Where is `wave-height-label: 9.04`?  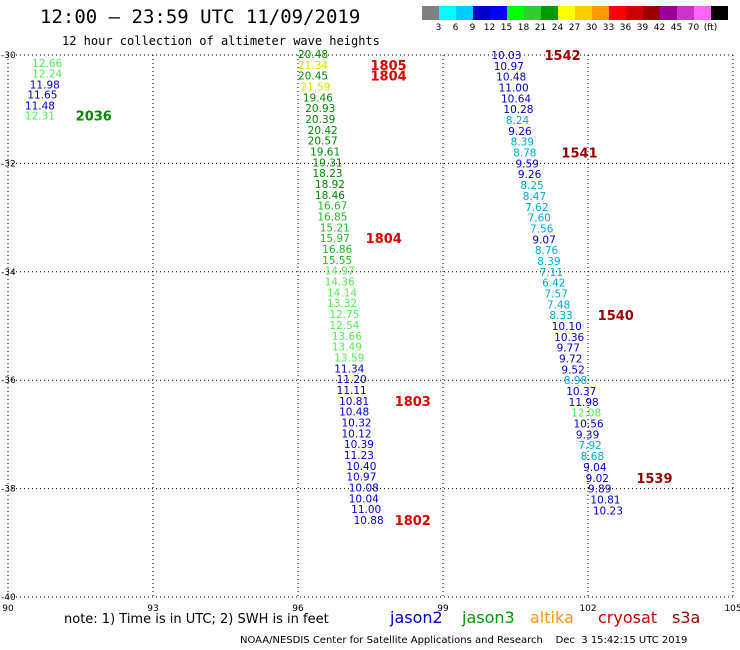
wave-height-label: 9.04 is located at coordinates (595, 468).